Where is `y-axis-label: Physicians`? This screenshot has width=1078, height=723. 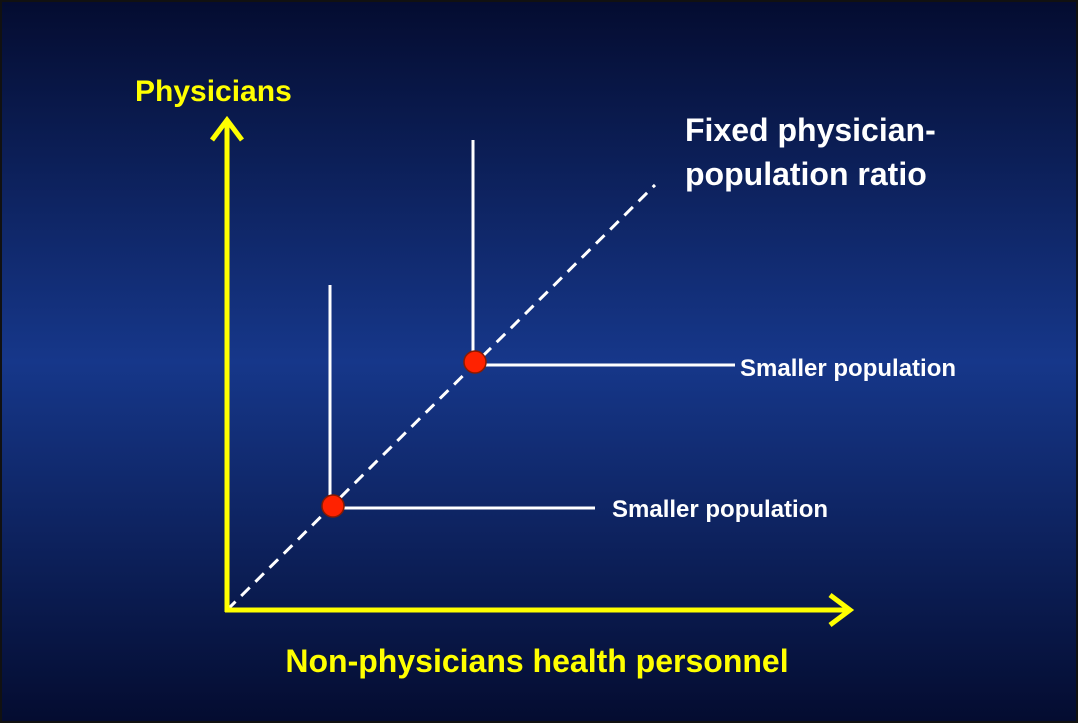 y-axis-label: Physicians is located at coordinates (213, 91).